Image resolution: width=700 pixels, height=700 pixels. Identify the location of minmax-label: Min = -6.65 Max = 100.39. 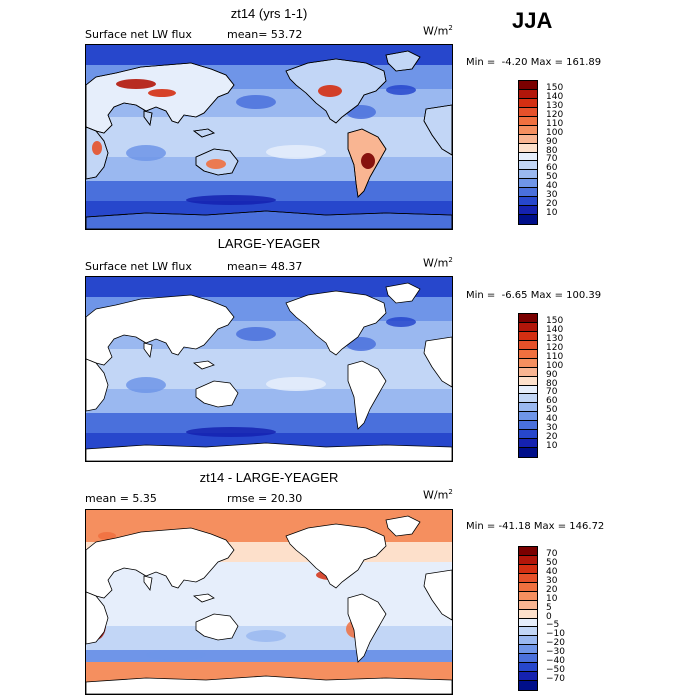
(534, 295).